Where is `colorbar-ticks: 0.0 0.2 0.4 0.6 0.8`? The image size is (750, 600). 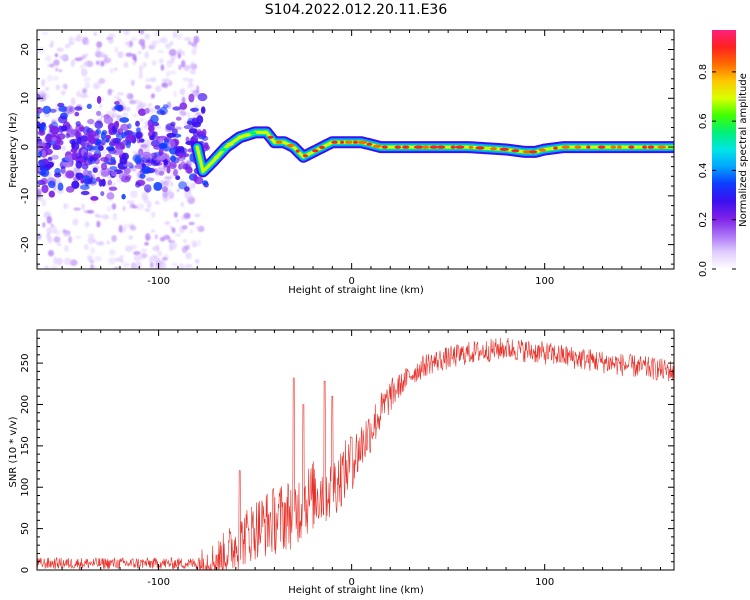 colorbar-ticks: 0.0 0.2 0.4 0.6 0.8 is located at coordinates (717, 170).